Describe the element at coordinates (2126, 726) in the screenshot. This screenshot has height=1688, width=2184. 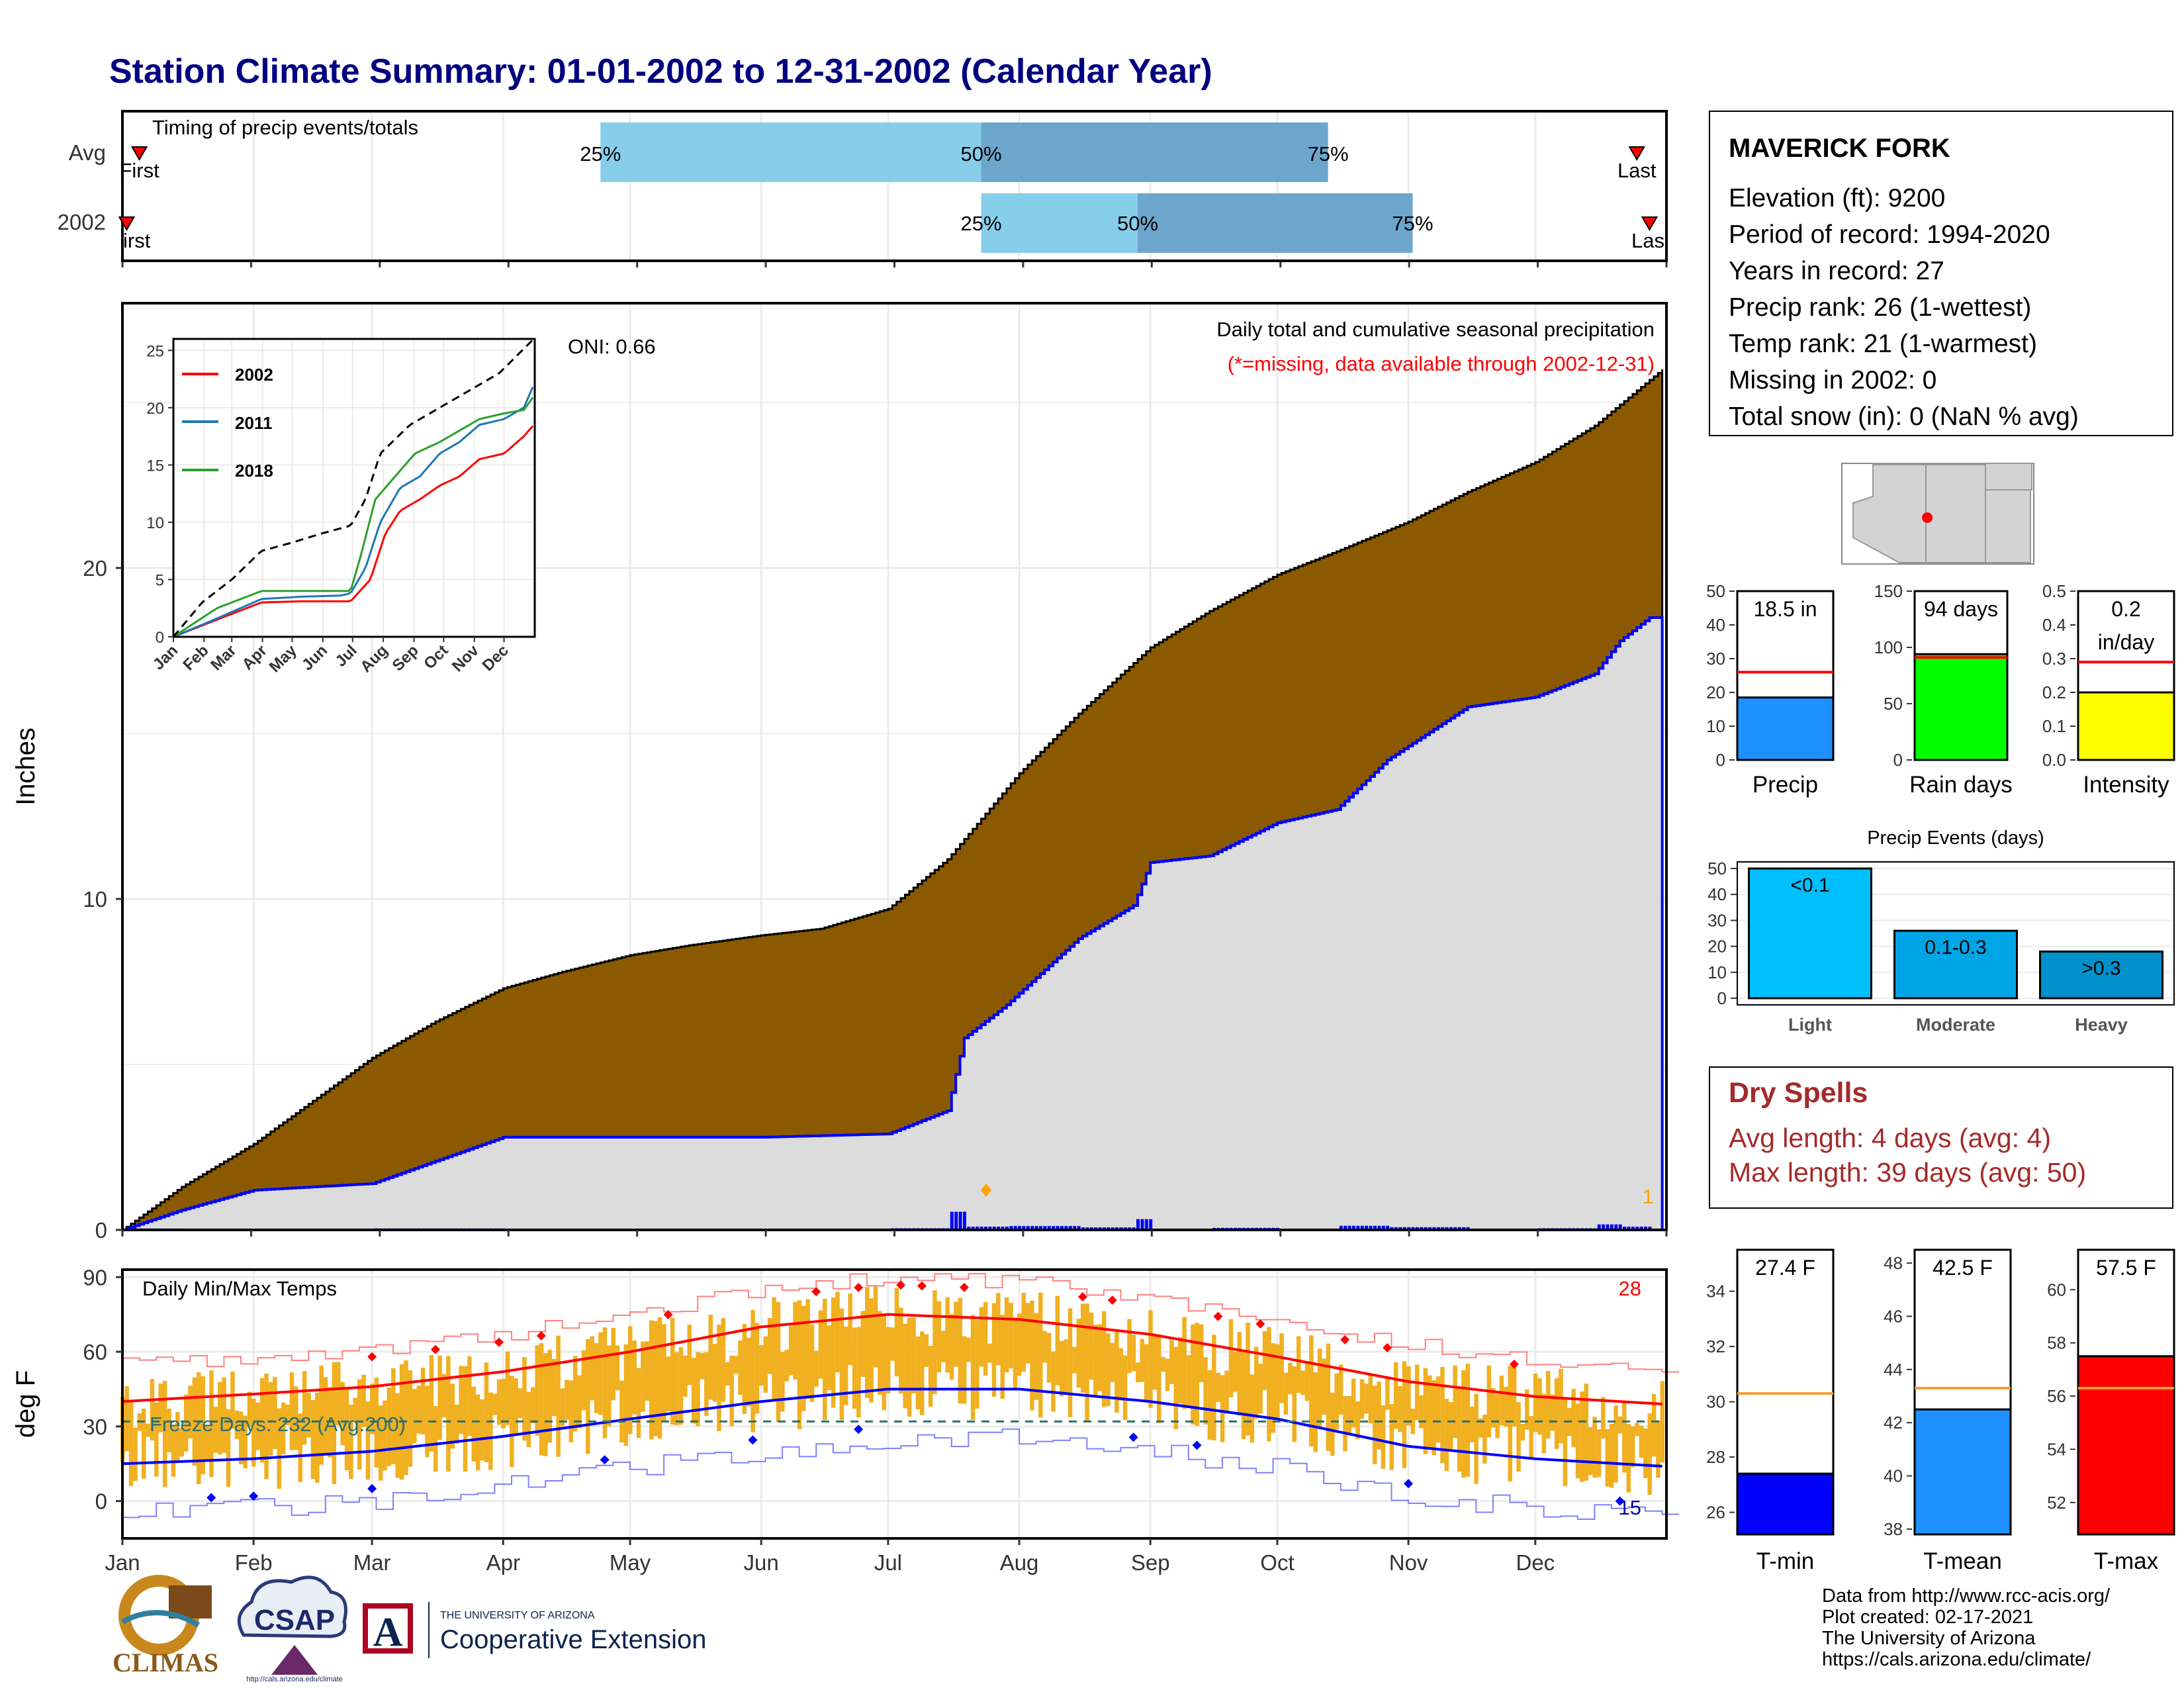
I see `mini-value-bar` at that location.